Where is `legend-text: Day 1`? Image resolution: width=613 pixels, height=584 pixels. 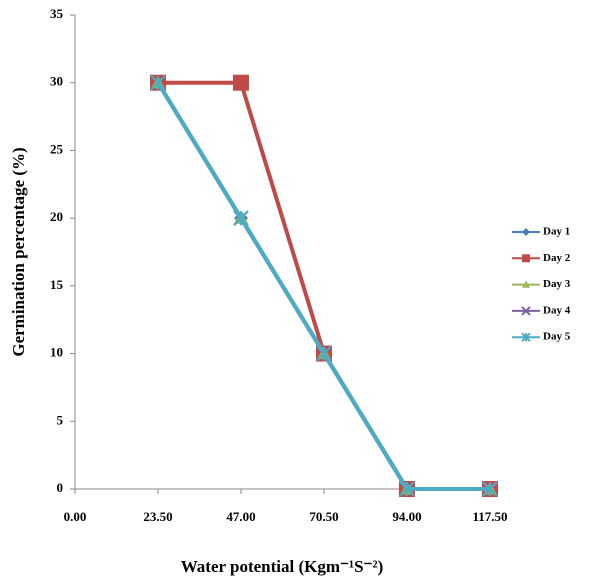 legend-text: Day 1 is located at coordinates (556, 232).